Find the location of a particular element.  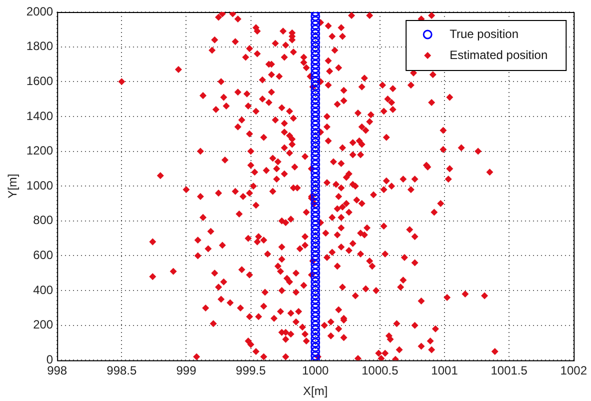

y-tick-label: 200 is located at coordinates (43, 325).